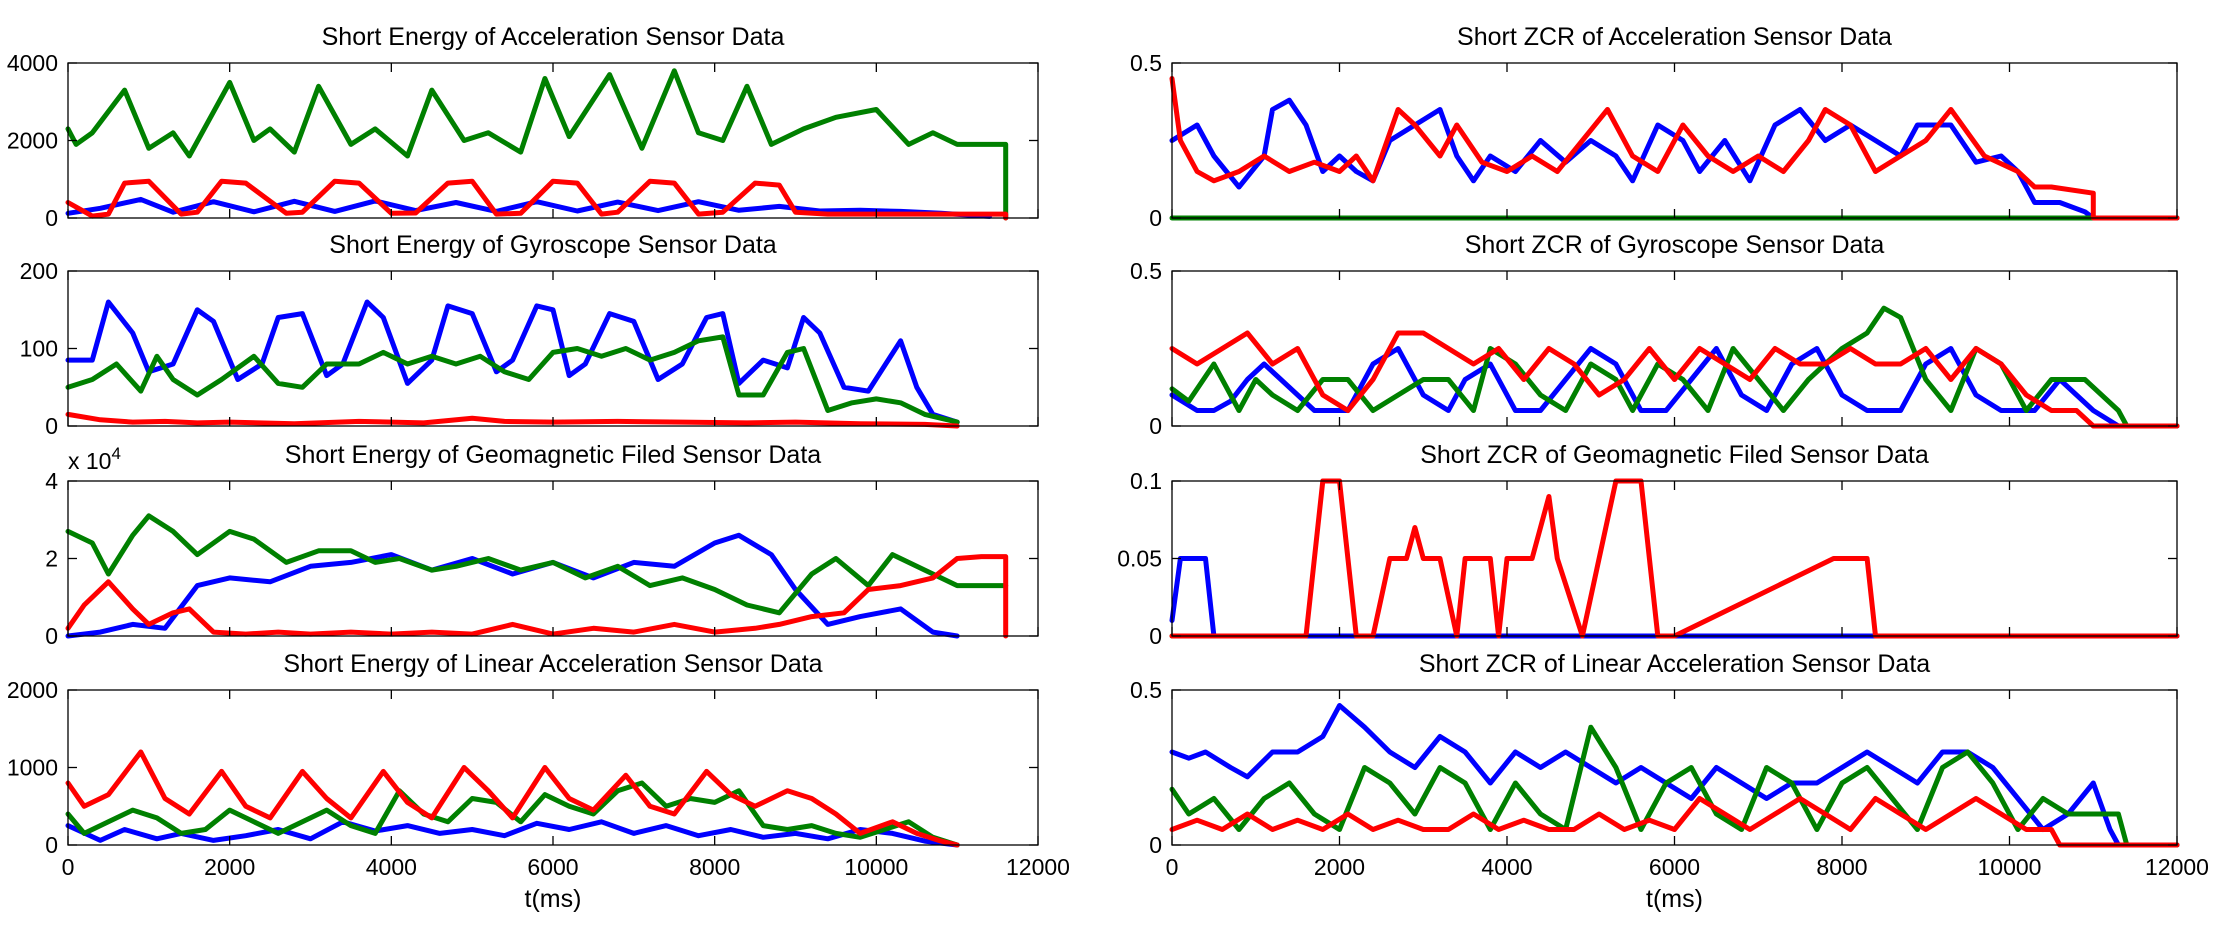 The width and height of the screenshot is (2220, 925). I want to click on subplot-4: 0 0.5 Short ZCR of Gyroscope Sensor Data, so click(1655, 335).